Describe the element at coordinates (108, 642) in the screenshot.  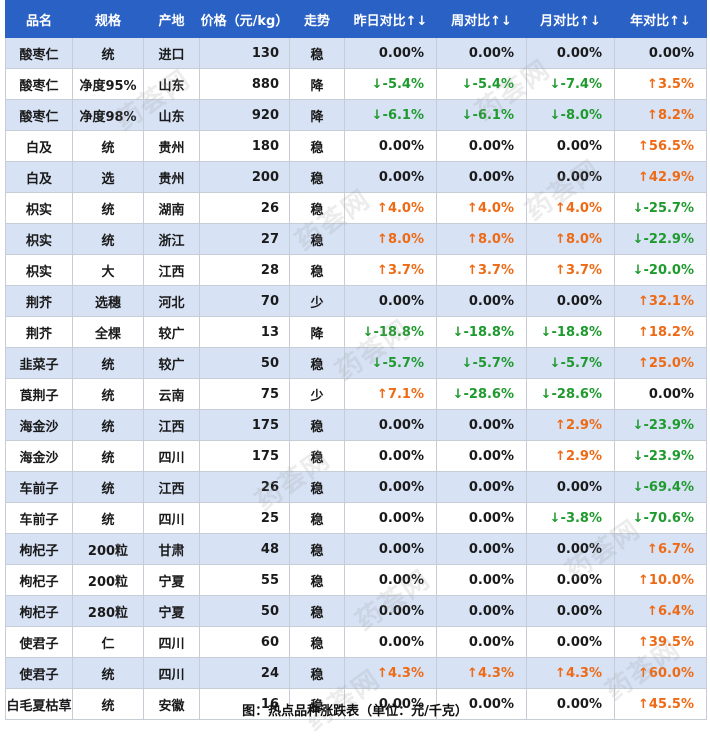
I see `spec-cell: 仁` at that location.